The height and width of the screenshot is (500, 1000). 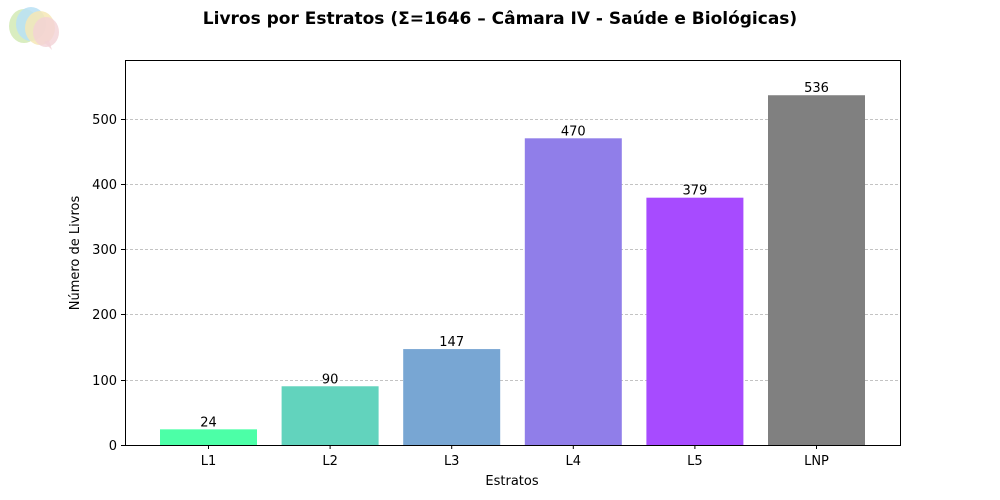 I want to click on speech-bubbles-logo-icon, so click(x=32, y=27).